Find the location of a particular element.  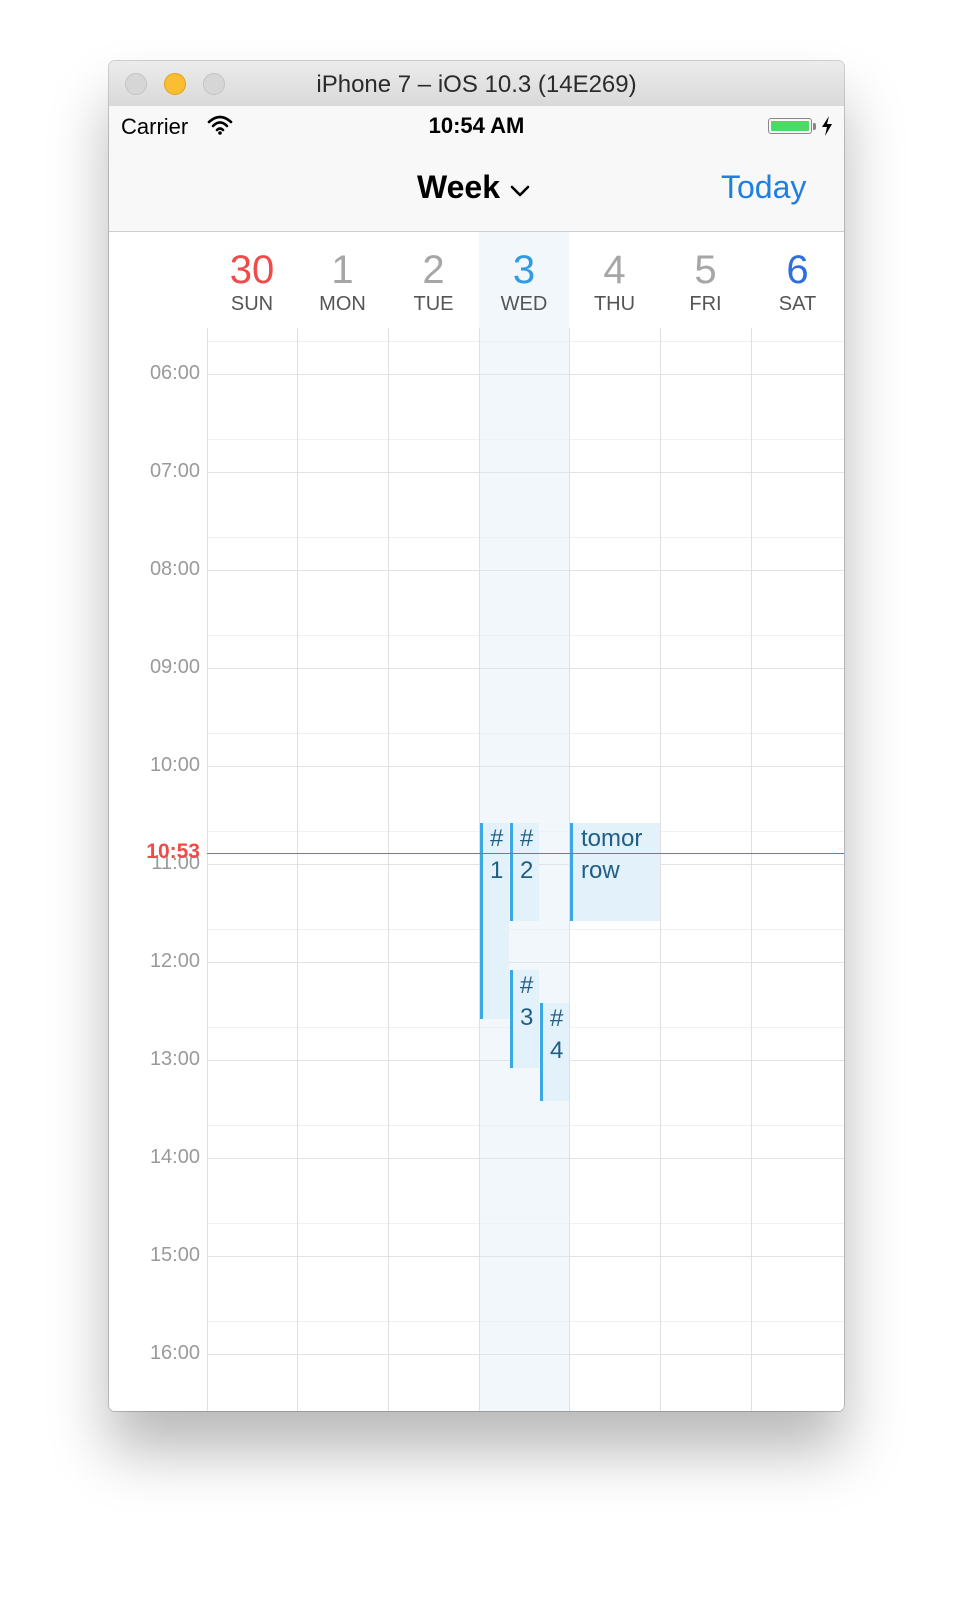

weekday-label: MON is located at coordinates (342, 304).